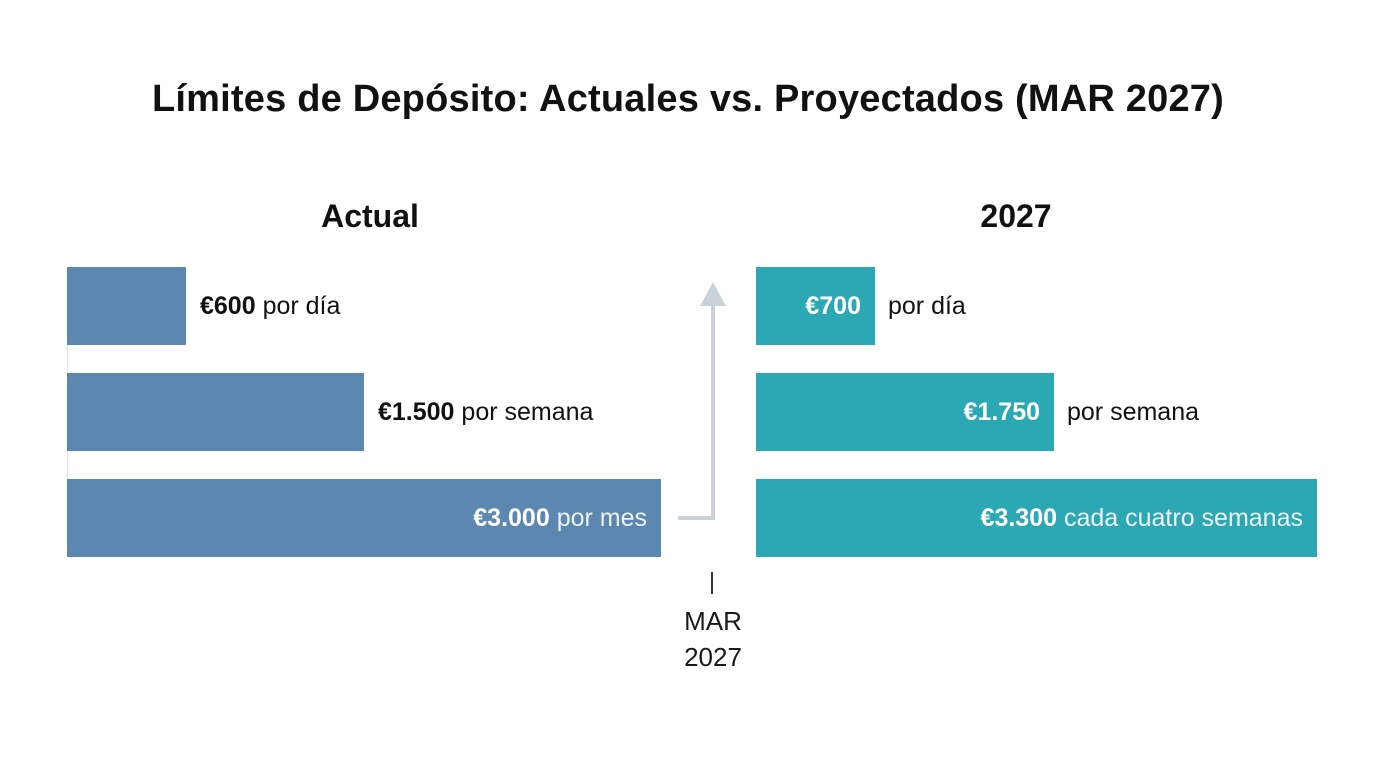 This screenshot has height=768, width=1376. I want to click on label-amount: €1.750, so click(1001, 412).